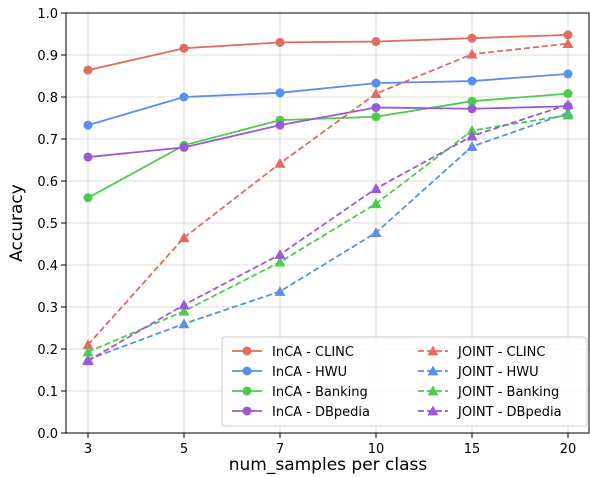 This screenshot has height=477, width=590. What do you see at coordinates (568, 449) in the screenshot?
I see `x-tick-label: 20` at bounding box center [568, 449].